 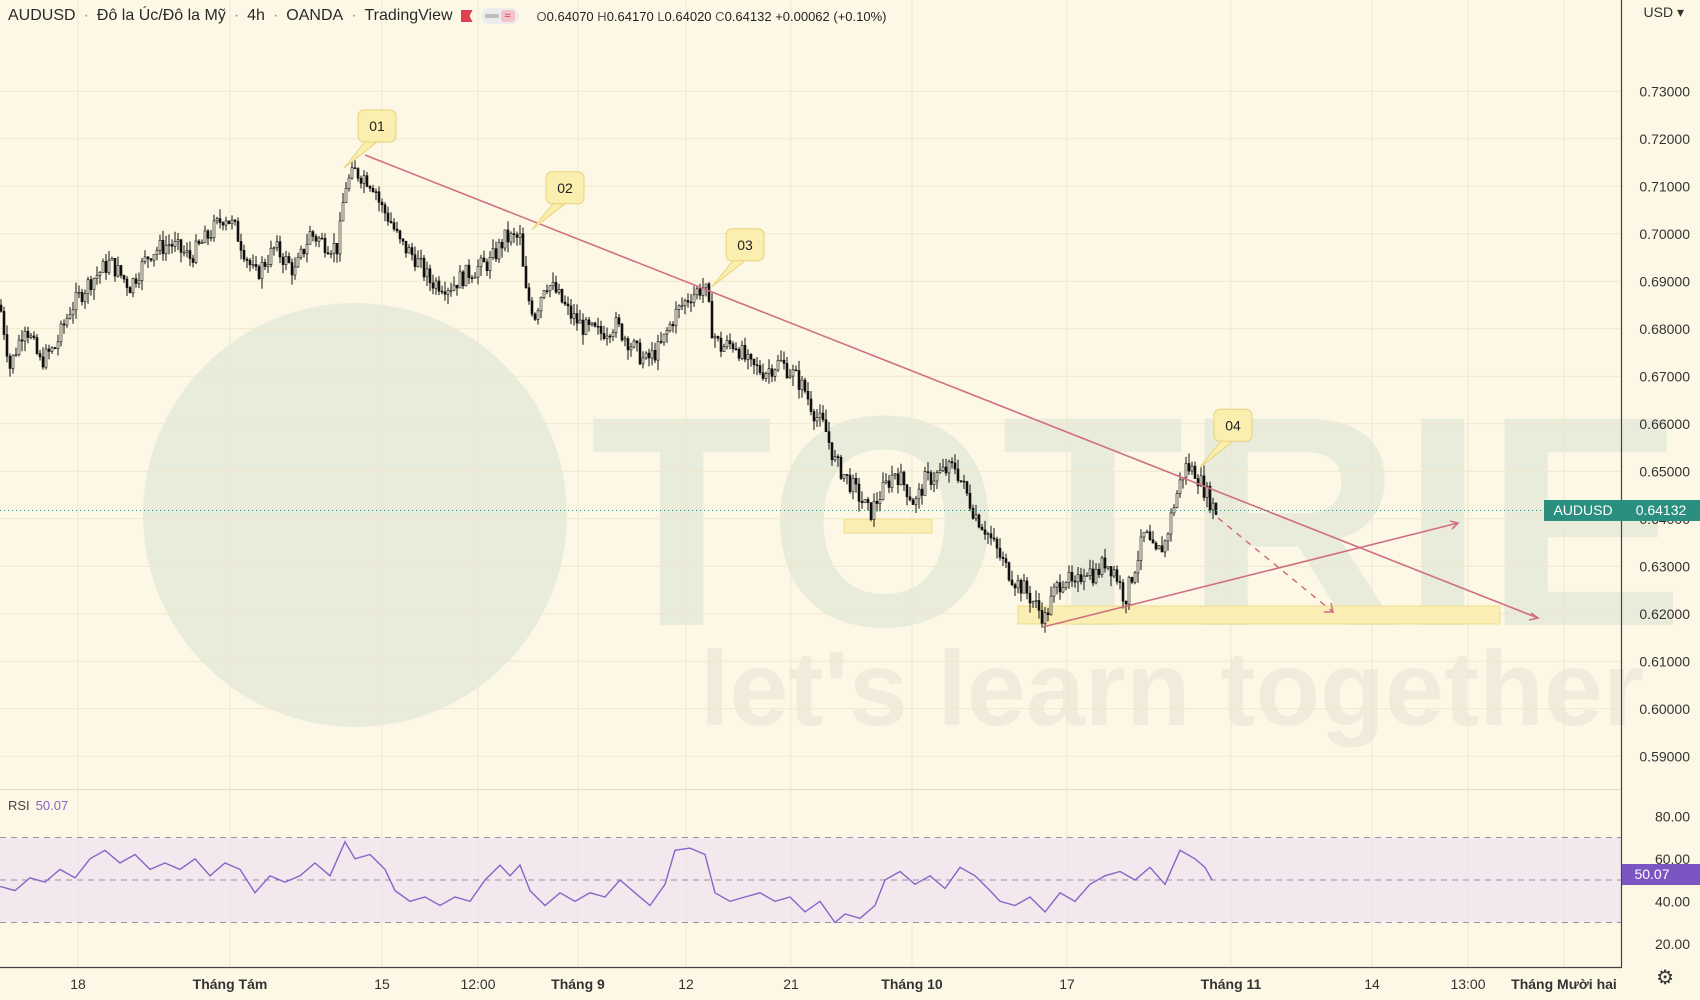 What do you see at coordinates (1663, 12) in the screenshot?
I see `currency-dropdown: USD ▾` at bounding box center [1663, 12].